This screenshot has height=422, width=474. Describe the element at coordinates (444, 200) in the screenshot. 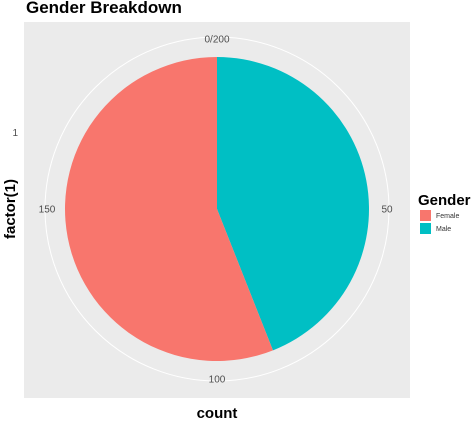

I see `legend-title: Gender` at that location.